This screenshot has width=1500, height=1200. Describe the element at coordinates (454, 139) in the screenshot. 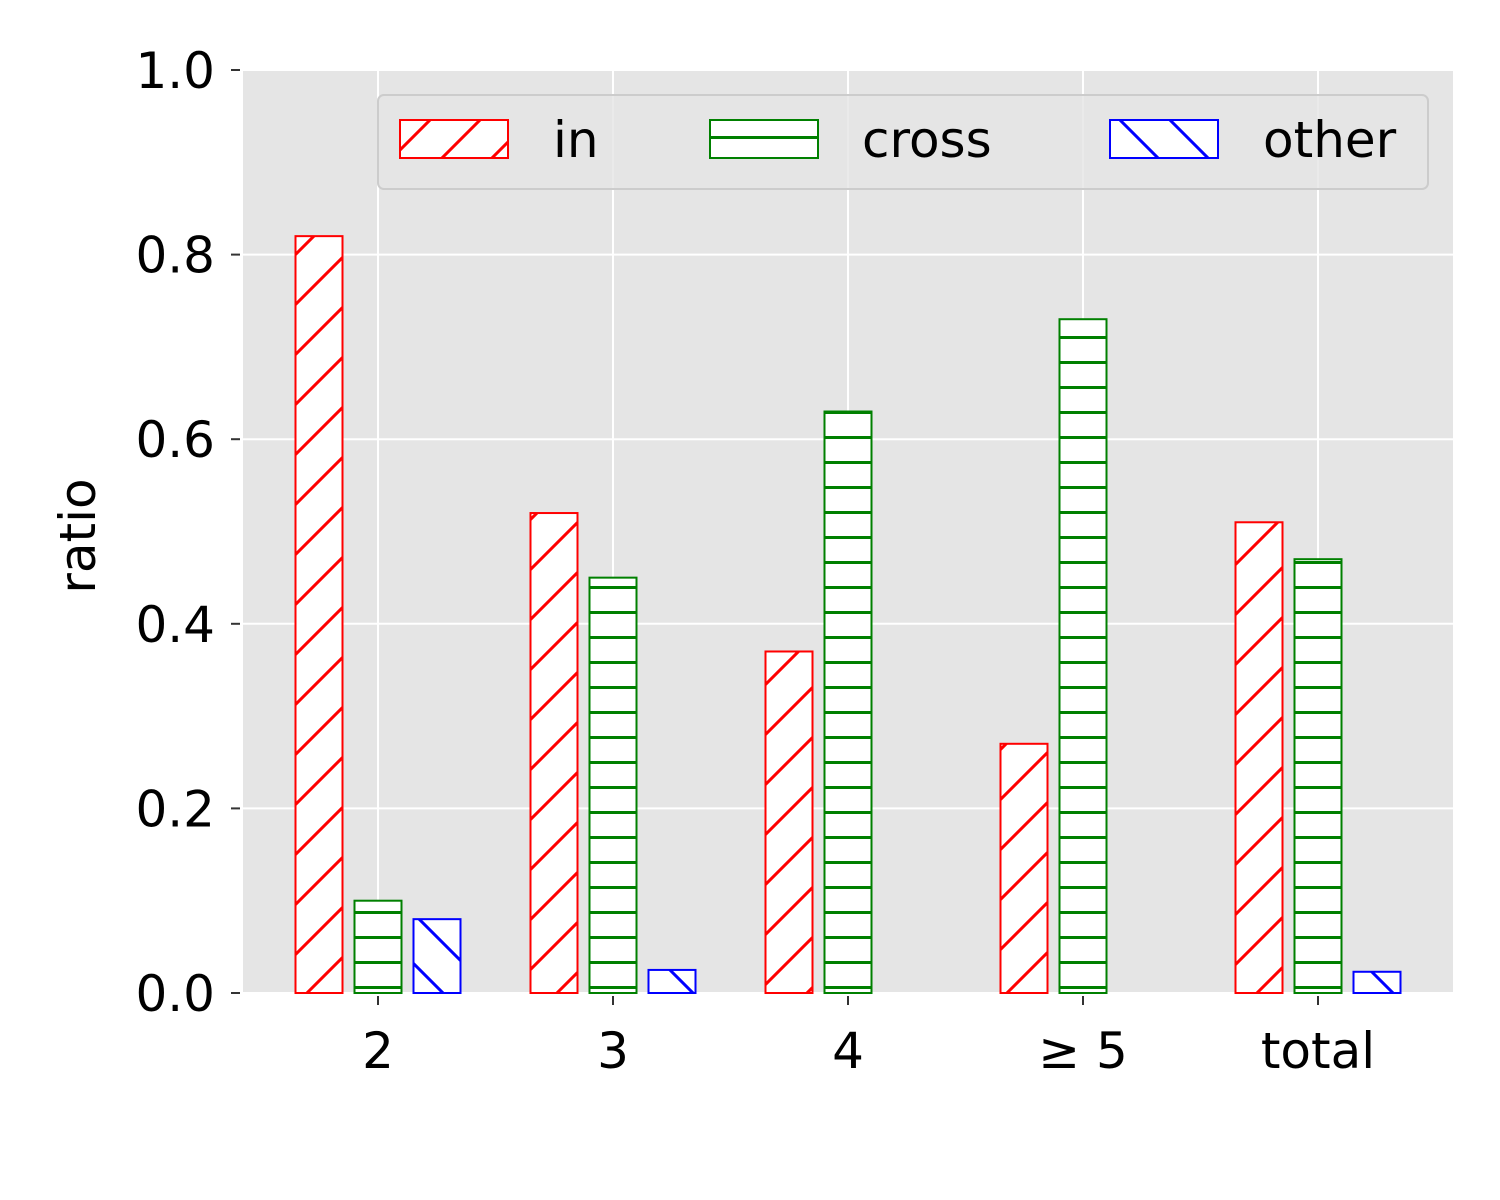

I see `legend-swatch-in` at that location.